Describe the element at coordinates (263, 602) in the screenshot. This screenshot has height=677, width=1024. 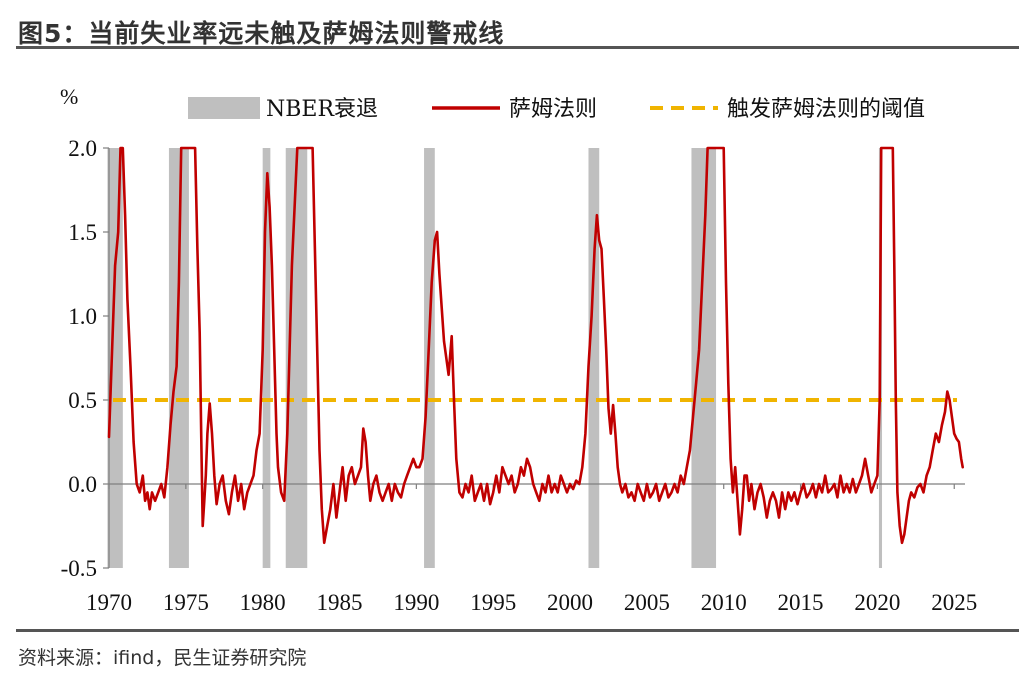
I see `x-tick-label: 1980` at that location.